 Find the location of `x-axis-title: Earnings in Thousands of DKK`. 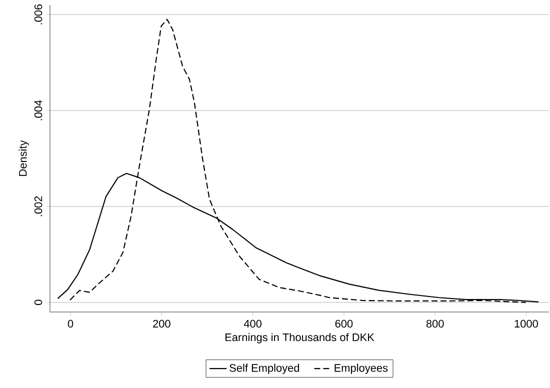

x-axis-title: Earnings in Thousands of DKK is located at coordinates (299, 338).